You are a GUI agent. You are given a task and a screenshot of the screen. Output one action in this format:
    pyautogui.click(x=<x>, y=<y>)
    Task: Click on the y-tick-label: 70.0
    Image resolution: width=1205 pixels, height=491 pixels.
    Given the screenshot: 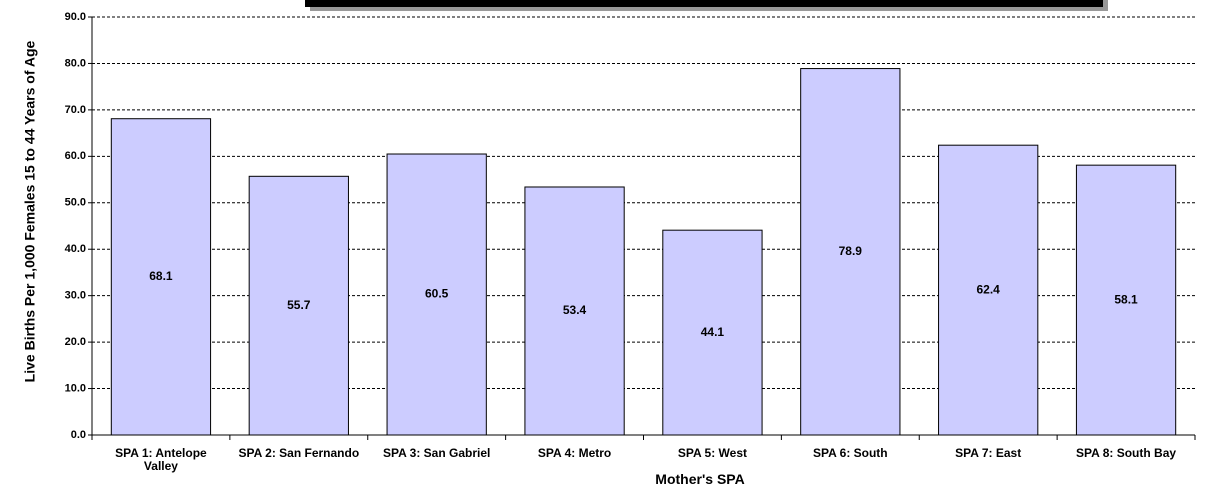 What is the action you would take?
    pyautogui.click(x=75, y=110)
    